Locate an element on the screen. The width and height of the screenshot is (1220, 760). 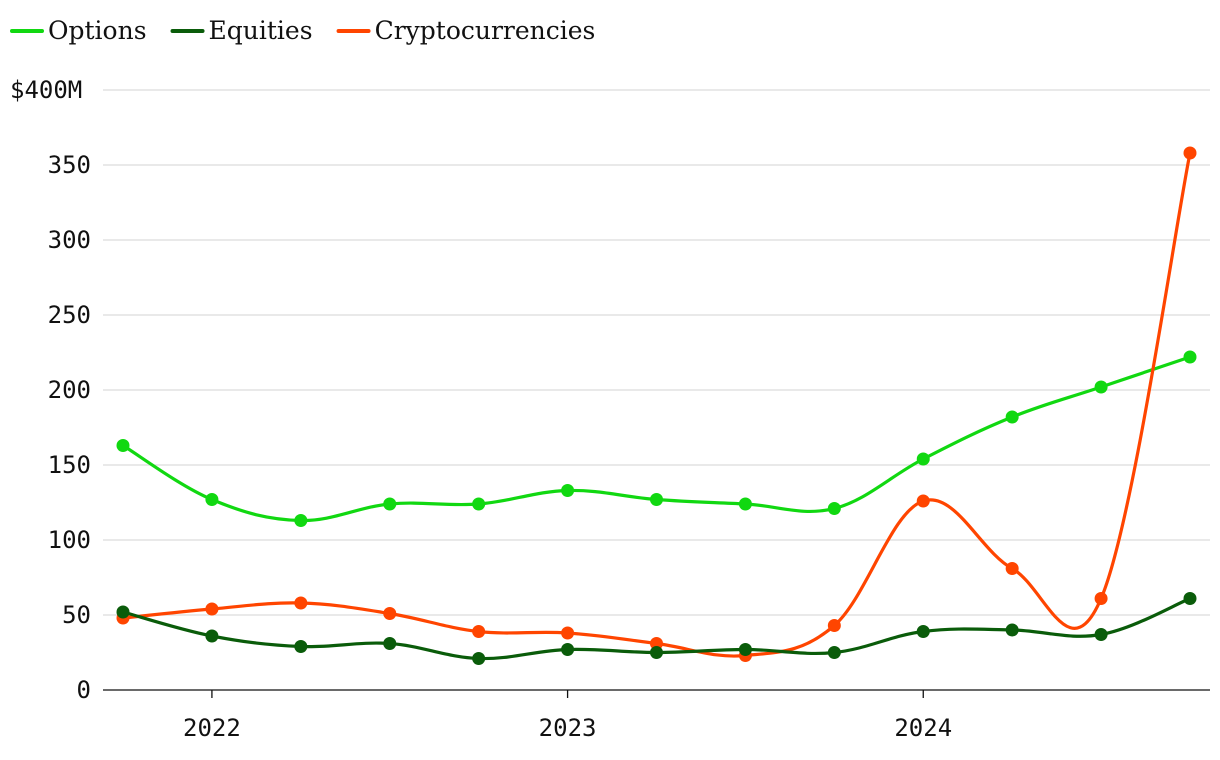
y-tick-label: 150 is located at coordinates (69, 465).